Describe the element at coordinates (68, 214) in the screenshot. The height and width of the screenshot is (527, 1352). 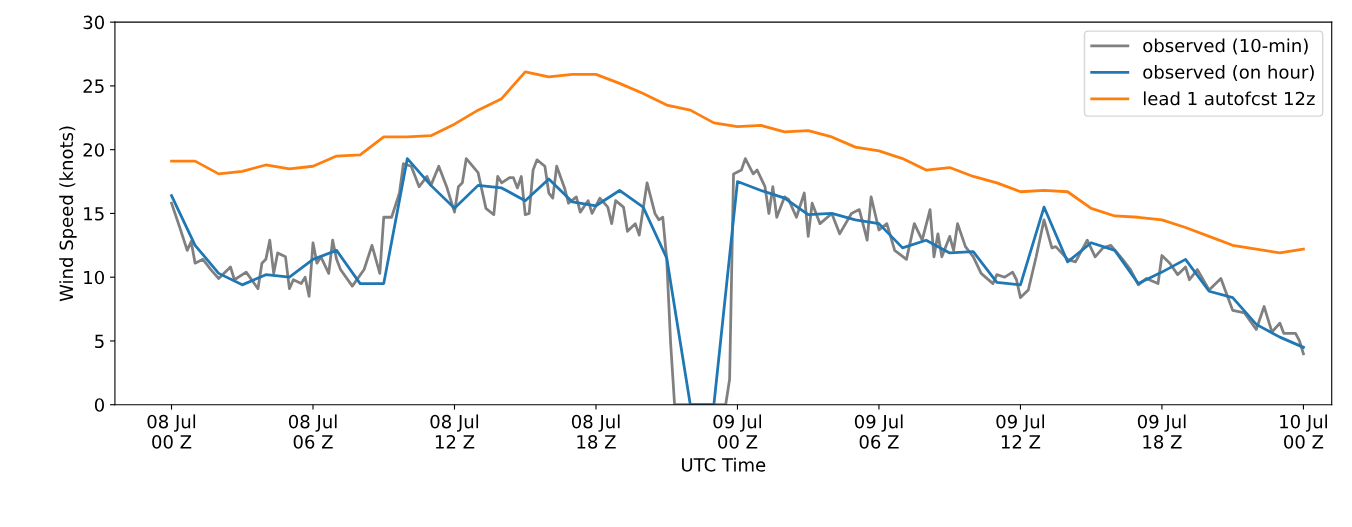
I see `y-axis-title: Wind Speed (knots)` at that location.